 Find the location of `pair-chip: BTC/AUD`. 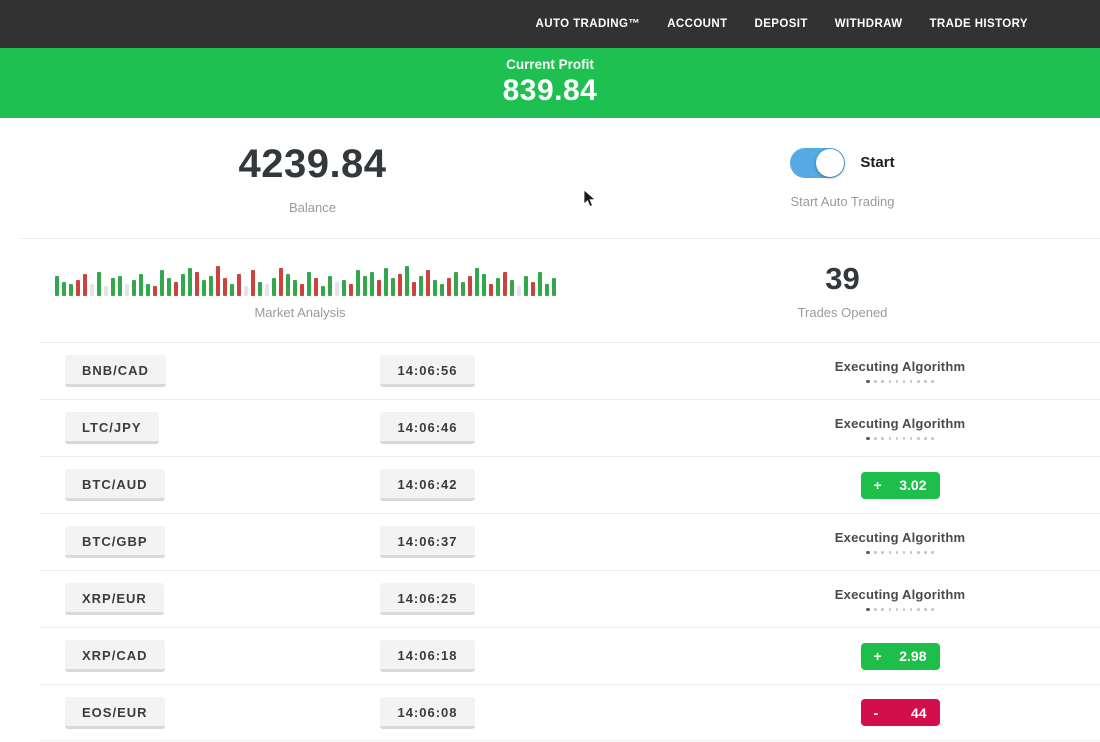

pair-chip: BTC/AUD is located at coordinates (115, 485).